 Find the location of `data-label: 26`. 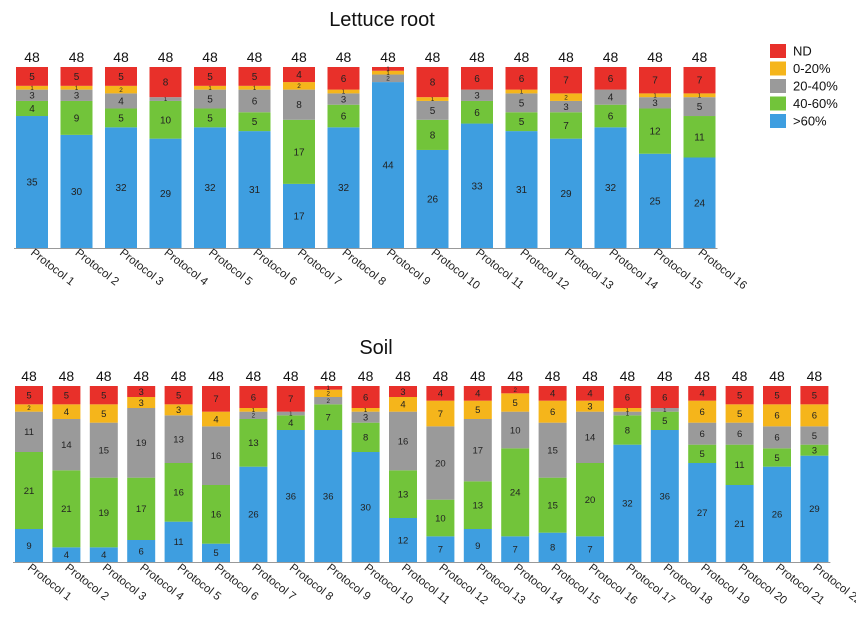

data-label: 26 is located at coordinates (777, 515).